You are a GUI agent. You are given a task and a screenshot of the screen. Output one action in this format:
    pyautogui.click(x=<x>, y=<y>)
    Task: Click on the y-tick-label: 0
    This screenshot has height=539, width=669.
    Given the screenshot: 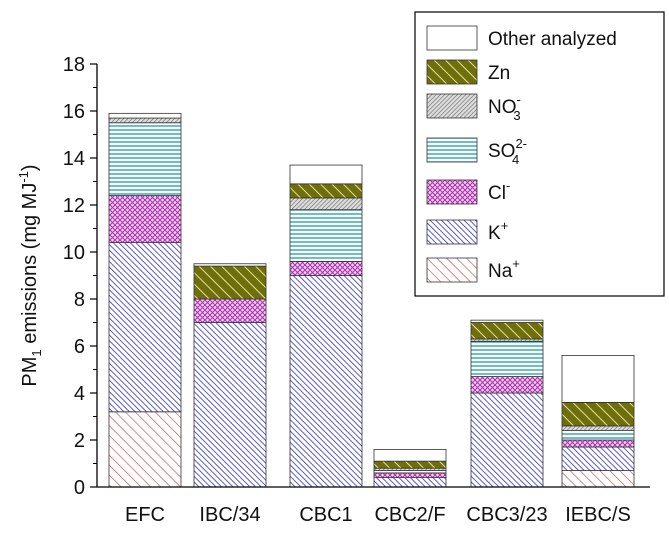 What is the action you would take?
    pyautogui.click(x=79, y=488)
    